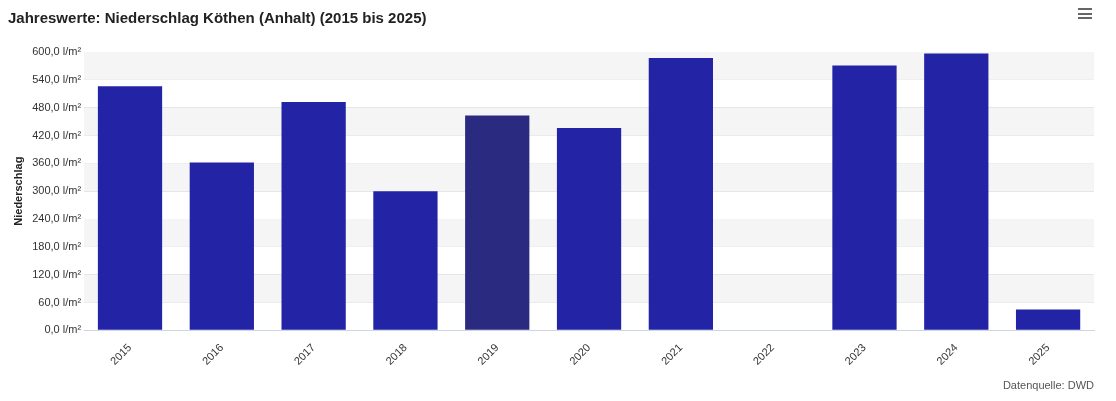 The width and height of the screenshot is (1116, 401). I want to click on chart-title: Jahreswerte: Niederschlag Köthen (Anhalt) (2015 bis 2025), so click(217, 18).